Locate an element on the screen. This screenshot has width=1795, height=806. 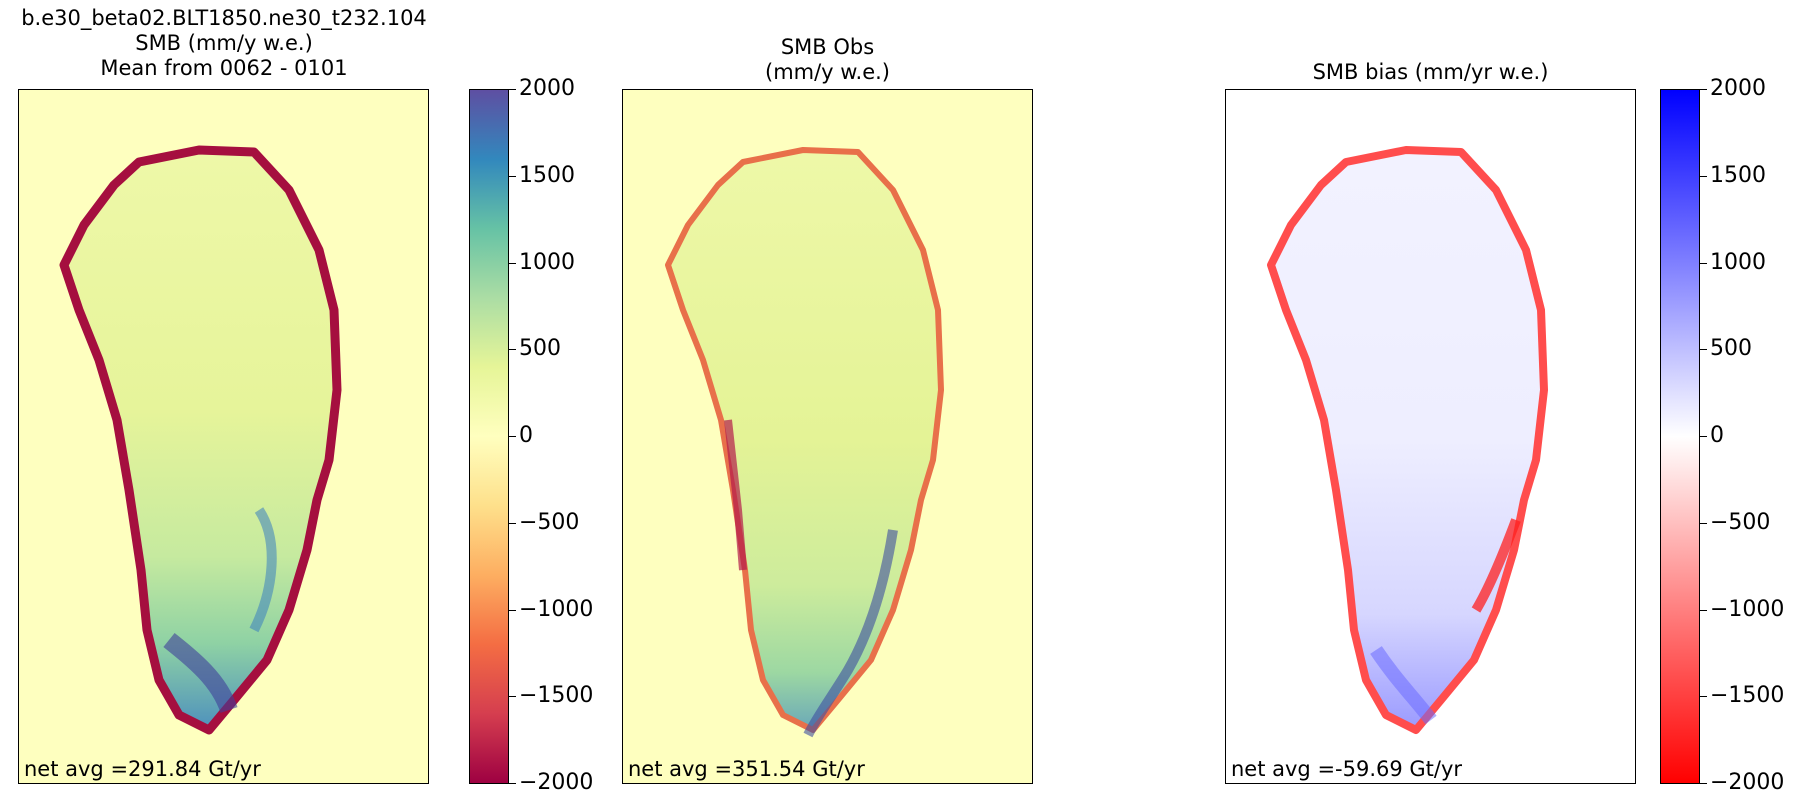
colorbar-spectral-tick-label: 2000 is located at coordinates (547, 88).